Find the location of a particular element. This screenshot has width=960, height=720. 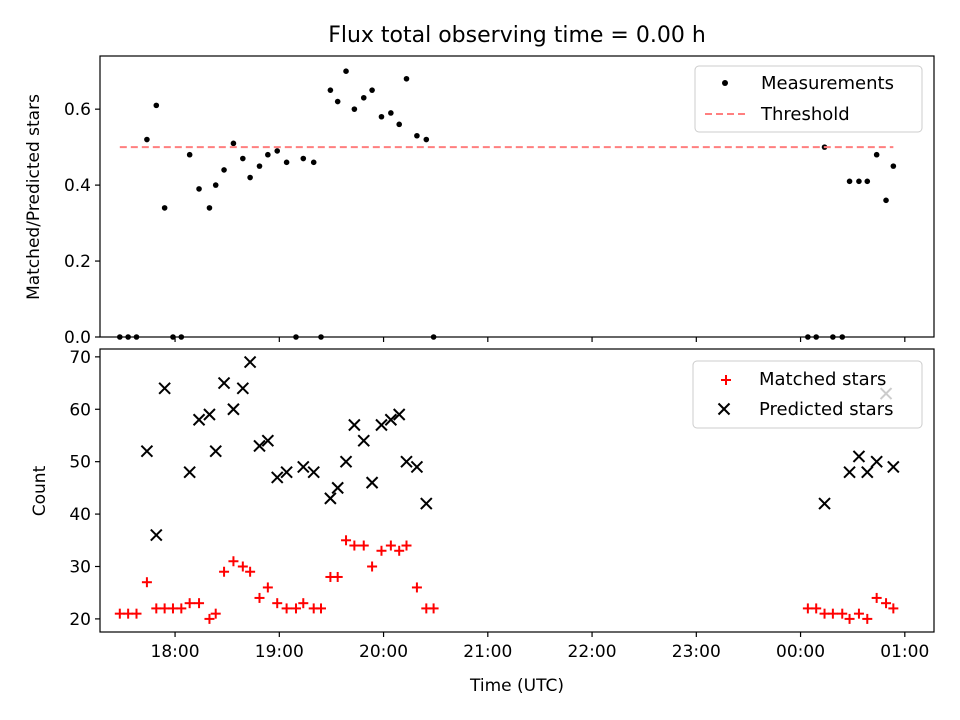

top-y-ticks: 0.0 0.2 0.4 0.6 is located at coordinates (82, 224).